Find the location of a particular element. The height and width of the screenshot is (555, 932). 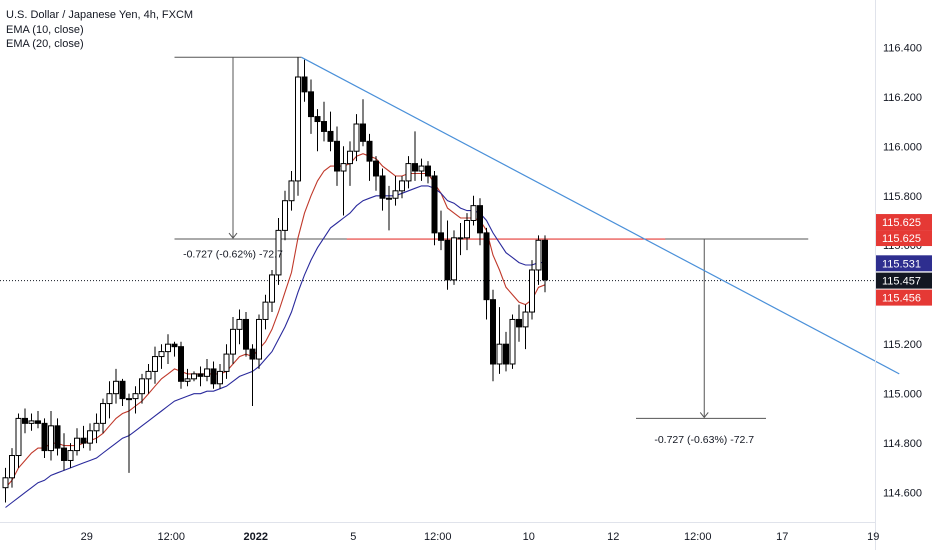

measure-right-label: -0.727 (-0.63%) -72.7 is located at coordinates (704, 440).